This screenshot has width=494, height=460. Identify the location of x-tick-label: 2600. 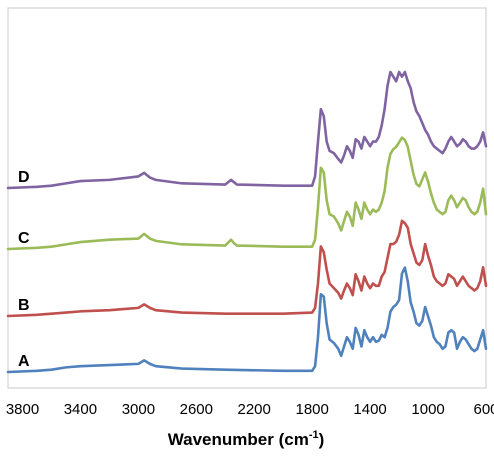
(196, 409).